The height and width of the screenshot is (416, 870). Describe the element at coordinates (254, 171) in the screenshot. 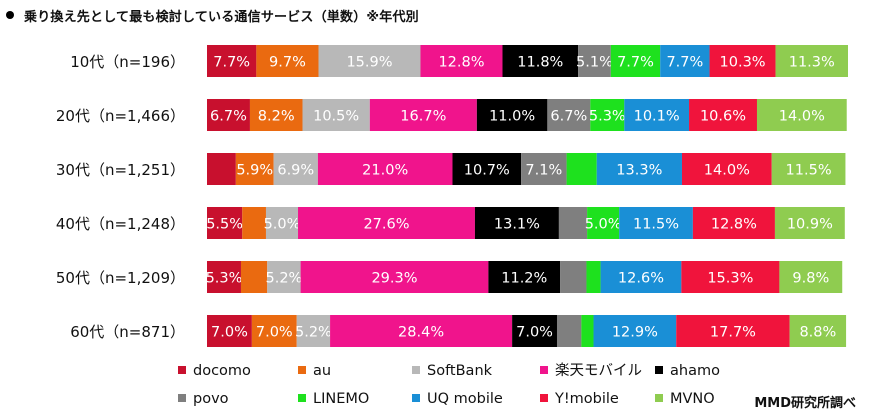

I see `data-label: 5.9%` at that location.